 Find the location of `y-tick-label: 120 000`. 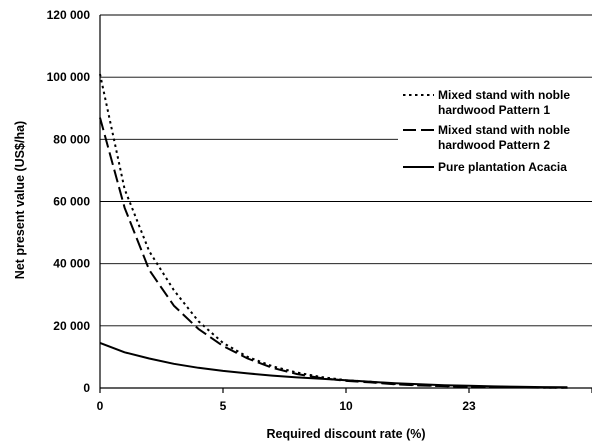

y-tick-label: 120 000 is located at coordinates (69, 15).